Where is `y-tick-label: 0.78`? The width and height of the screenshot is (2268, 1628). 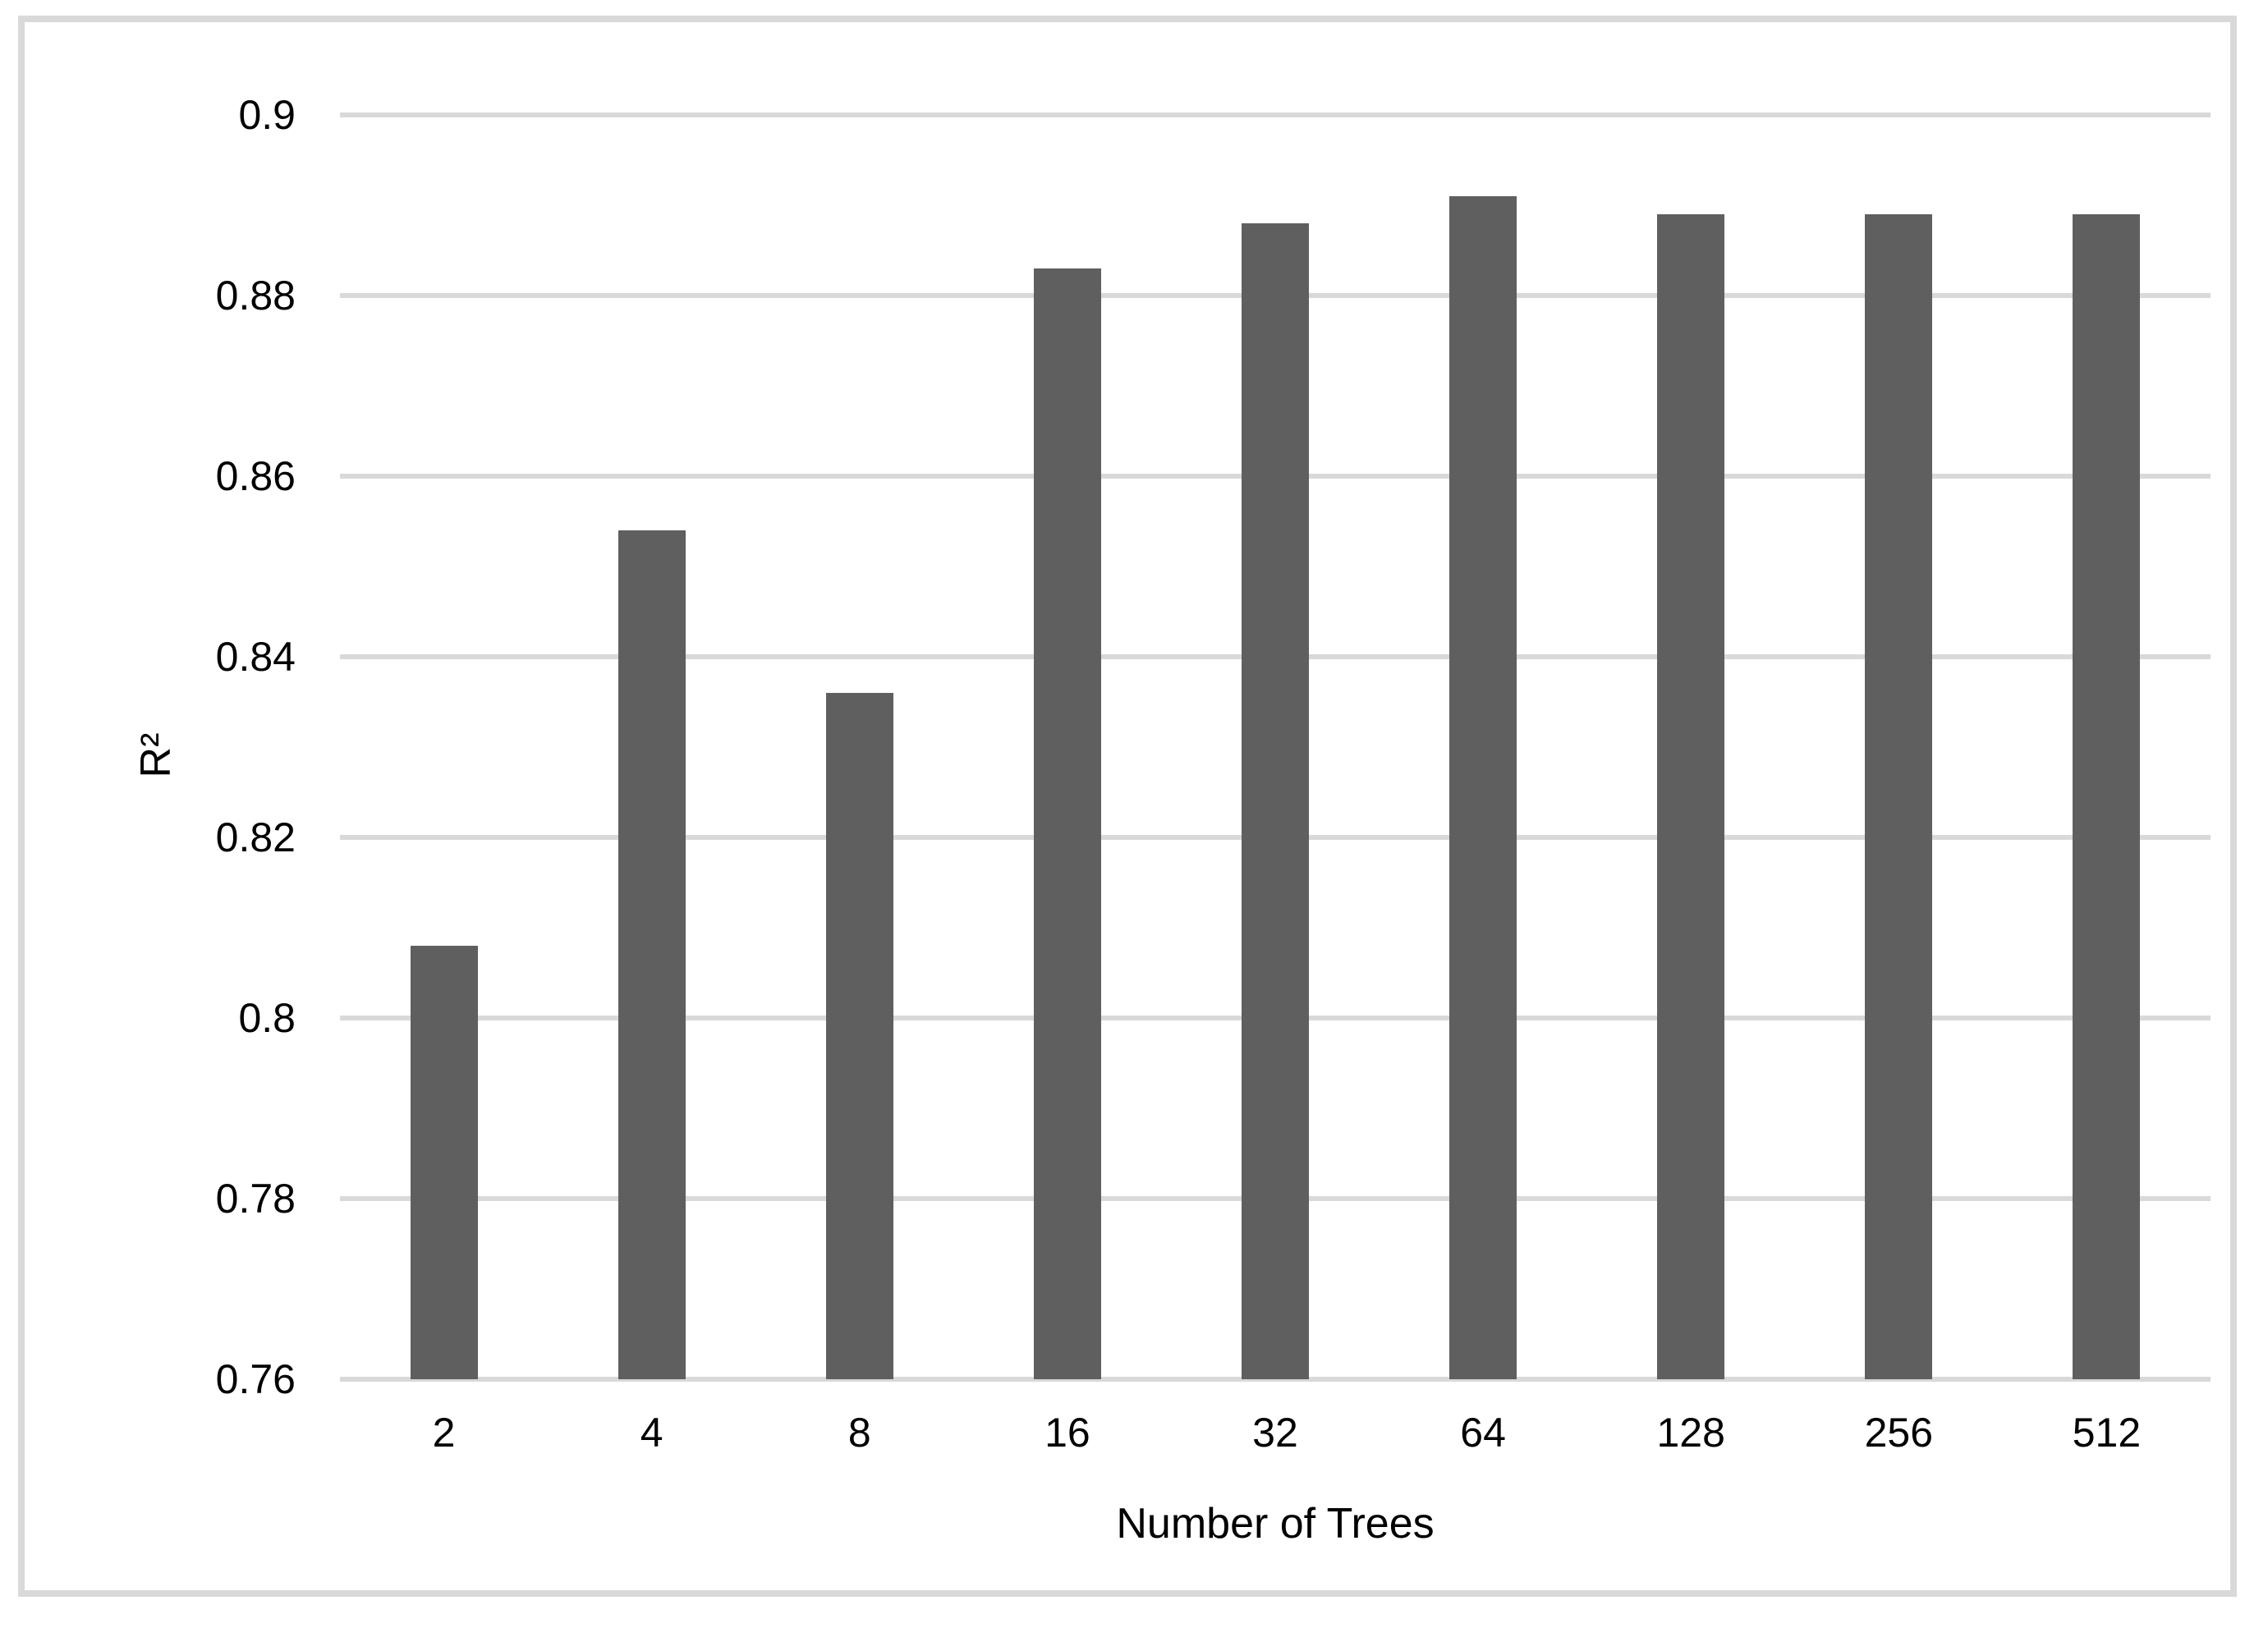
y-tick-label: 0.78 is located at coordinates (255, 1199).